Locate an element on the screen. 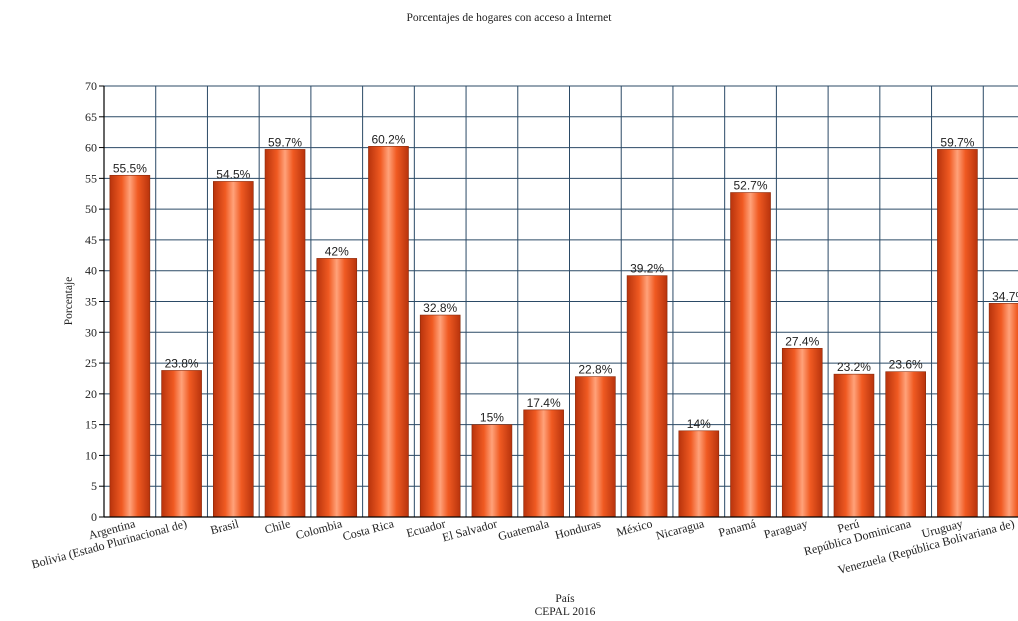 The height and width of the screenshot is (621, 1018). y-tick-label: 10 is located at coordinates (91, 455).